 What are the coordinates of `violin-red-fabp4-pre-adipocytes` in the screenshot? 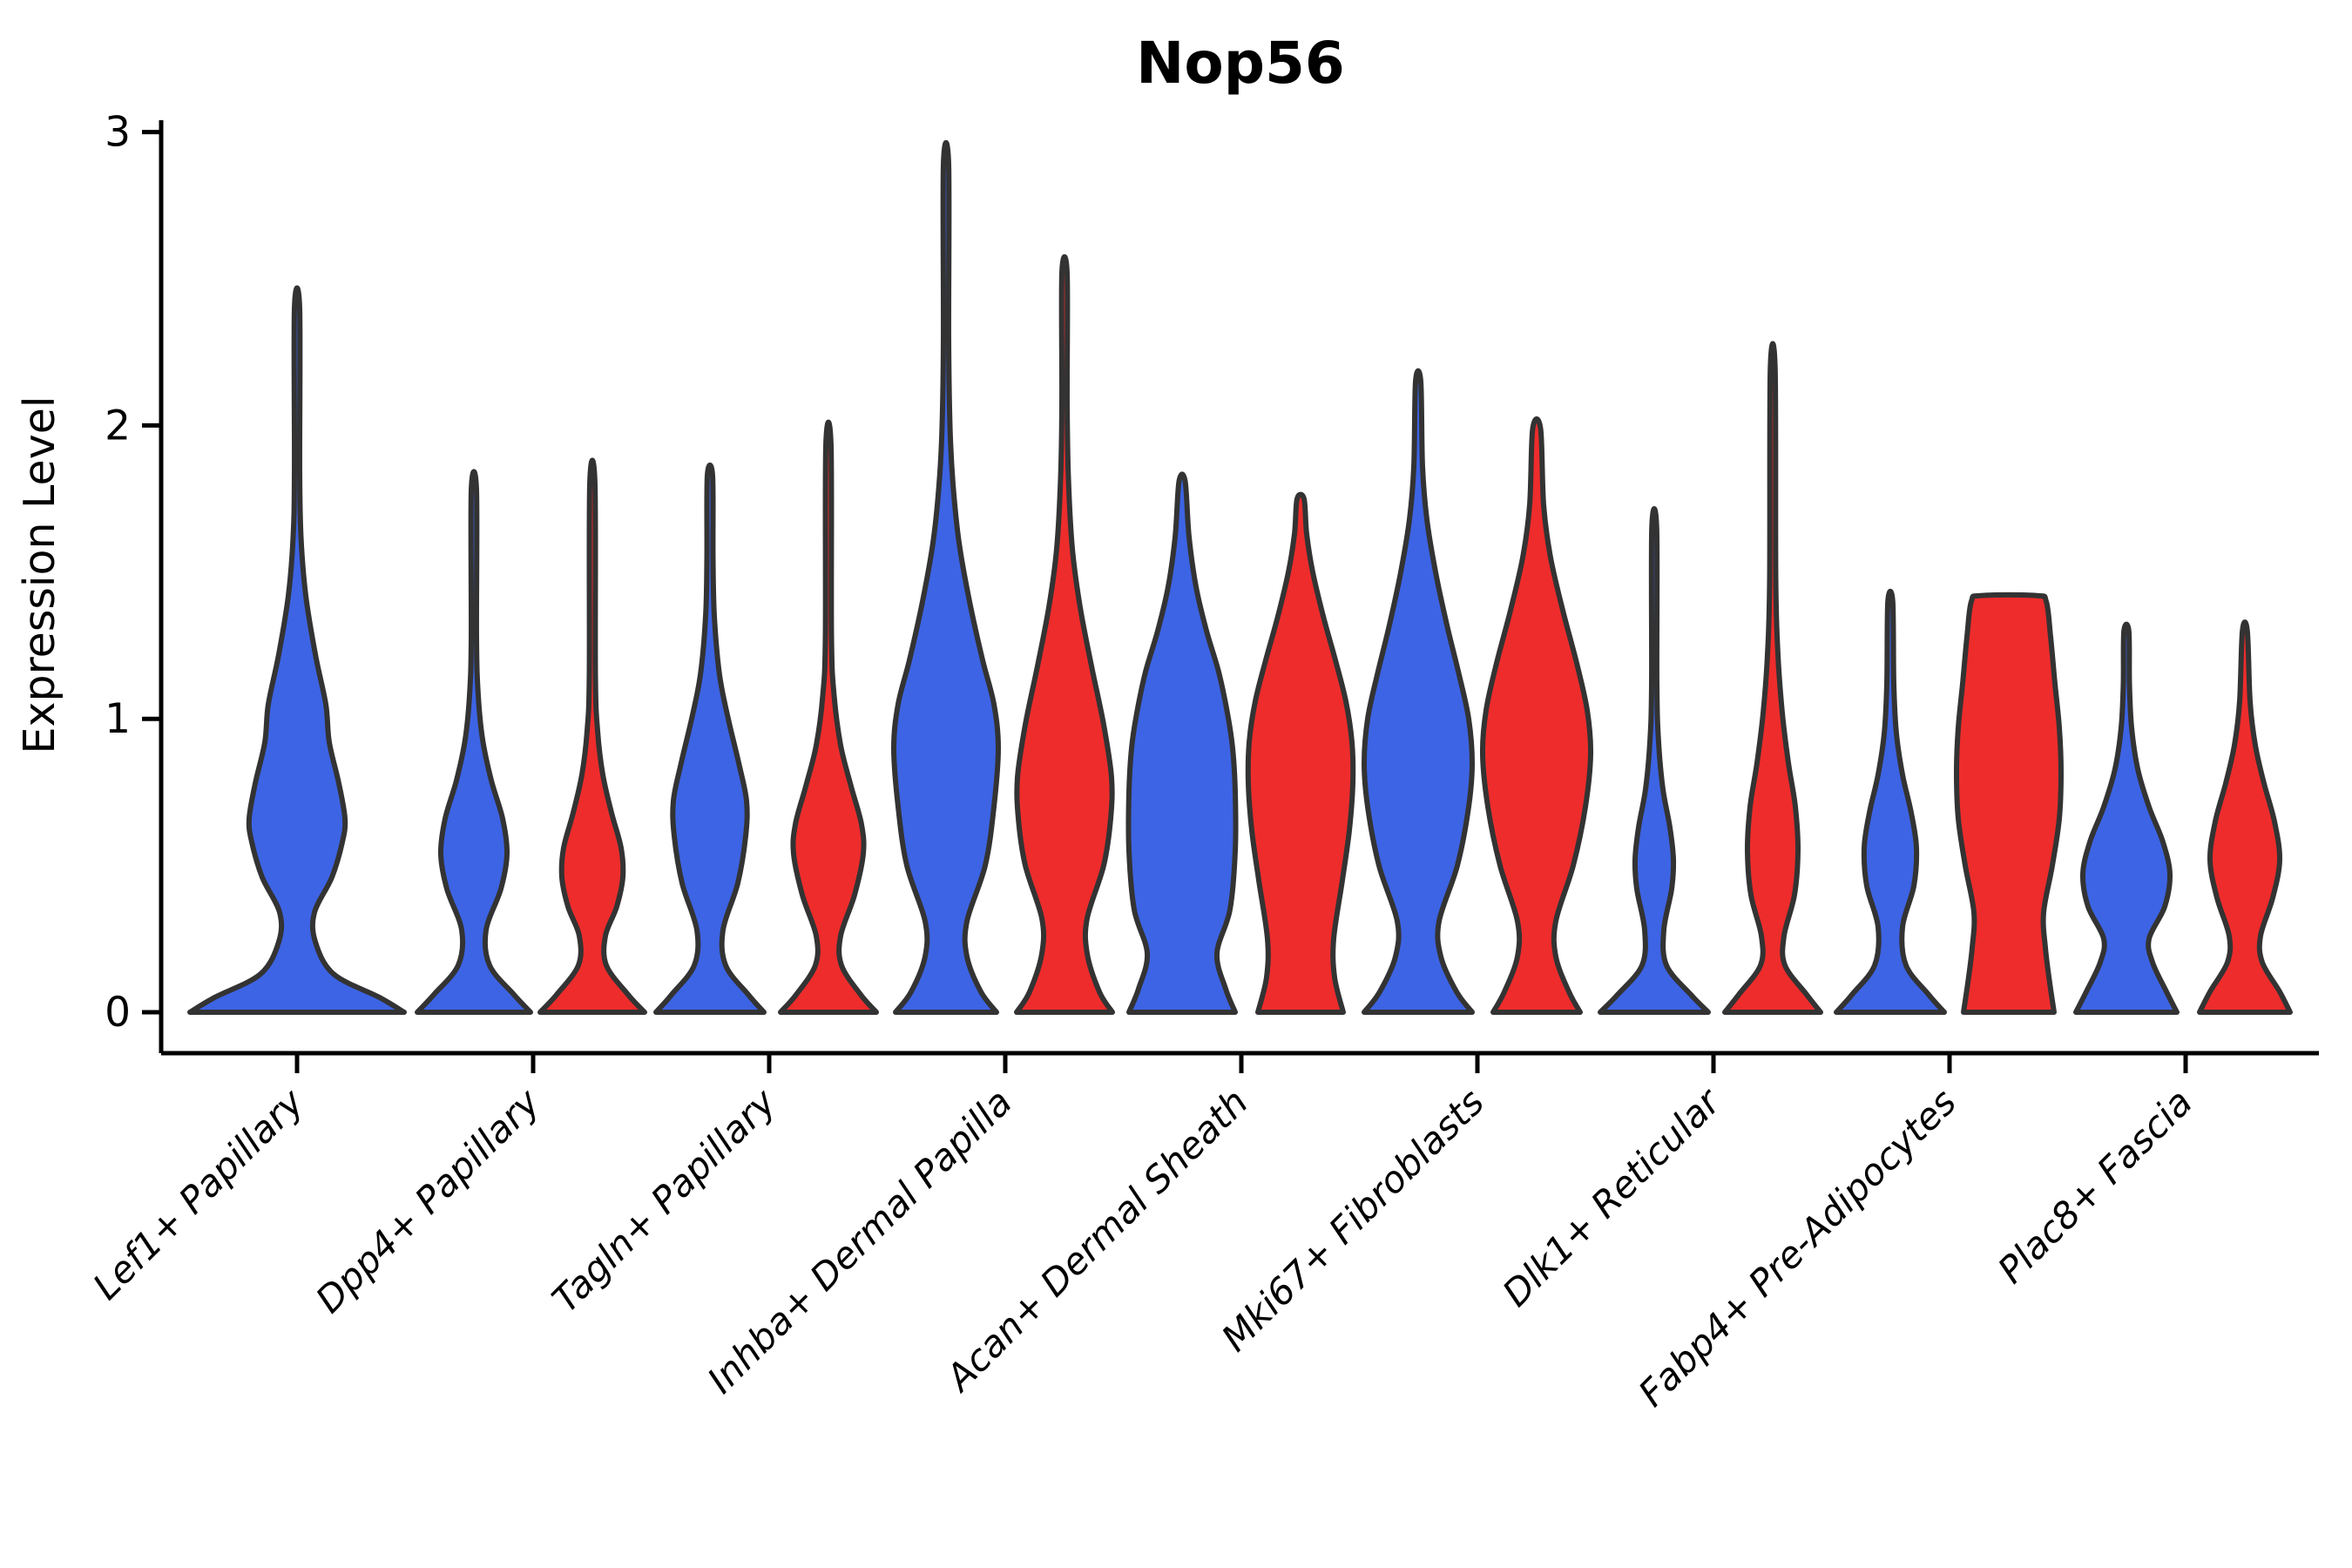 It's located at (2009, 803).